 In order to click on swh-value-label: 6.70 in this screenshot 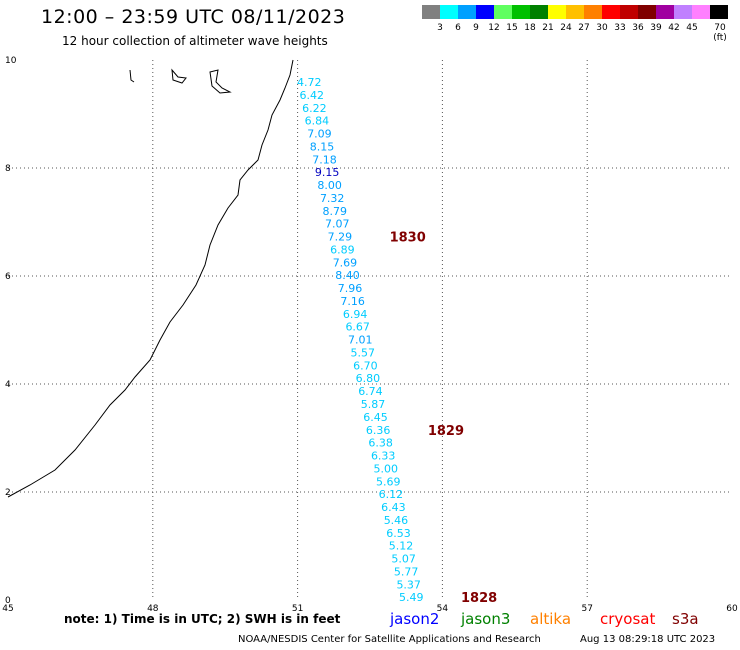, I will do `click(365, 365)`.